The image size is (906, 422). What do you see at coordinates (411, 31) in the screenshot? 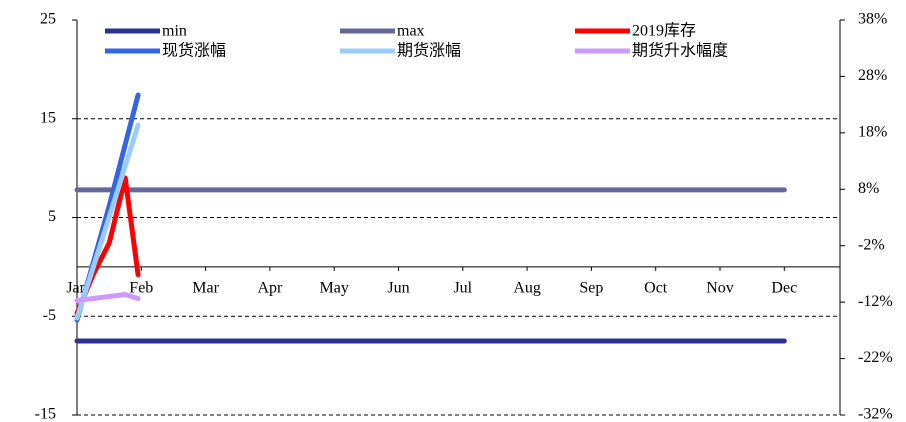
I see `legend-label: max` at bounding box center [411, 31].